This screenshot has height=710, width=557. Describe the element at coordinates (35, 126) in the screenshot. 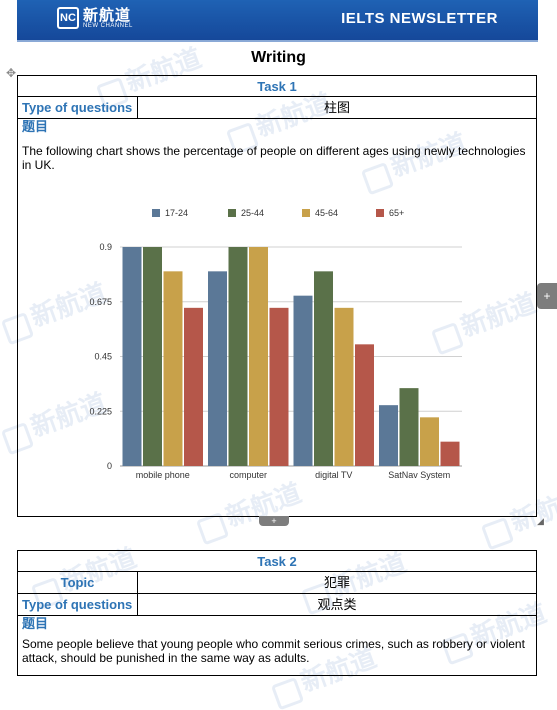

I see `task1-subject-label: 题目` at that location.